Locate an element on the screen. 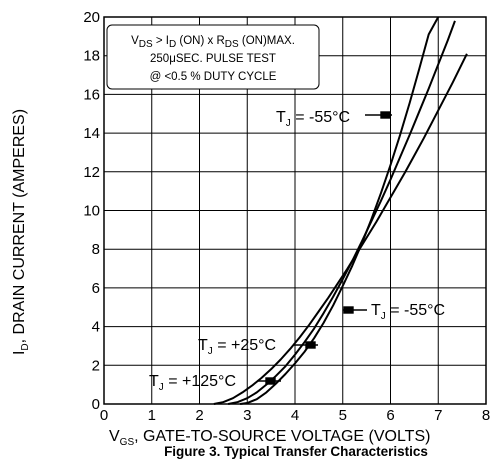  x-tick-labels: 0 1 2 3 4 5 6 7 8 is located at coordinates (295, 415).